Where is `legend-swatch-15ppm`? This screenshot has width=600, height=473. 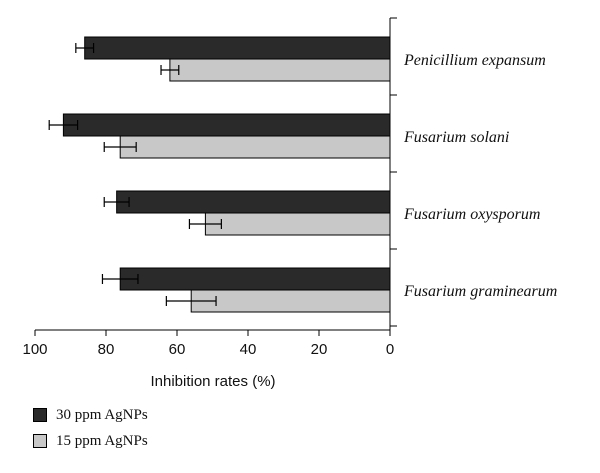 legend-swatch-15ppm is located at coordinates (40, 441).